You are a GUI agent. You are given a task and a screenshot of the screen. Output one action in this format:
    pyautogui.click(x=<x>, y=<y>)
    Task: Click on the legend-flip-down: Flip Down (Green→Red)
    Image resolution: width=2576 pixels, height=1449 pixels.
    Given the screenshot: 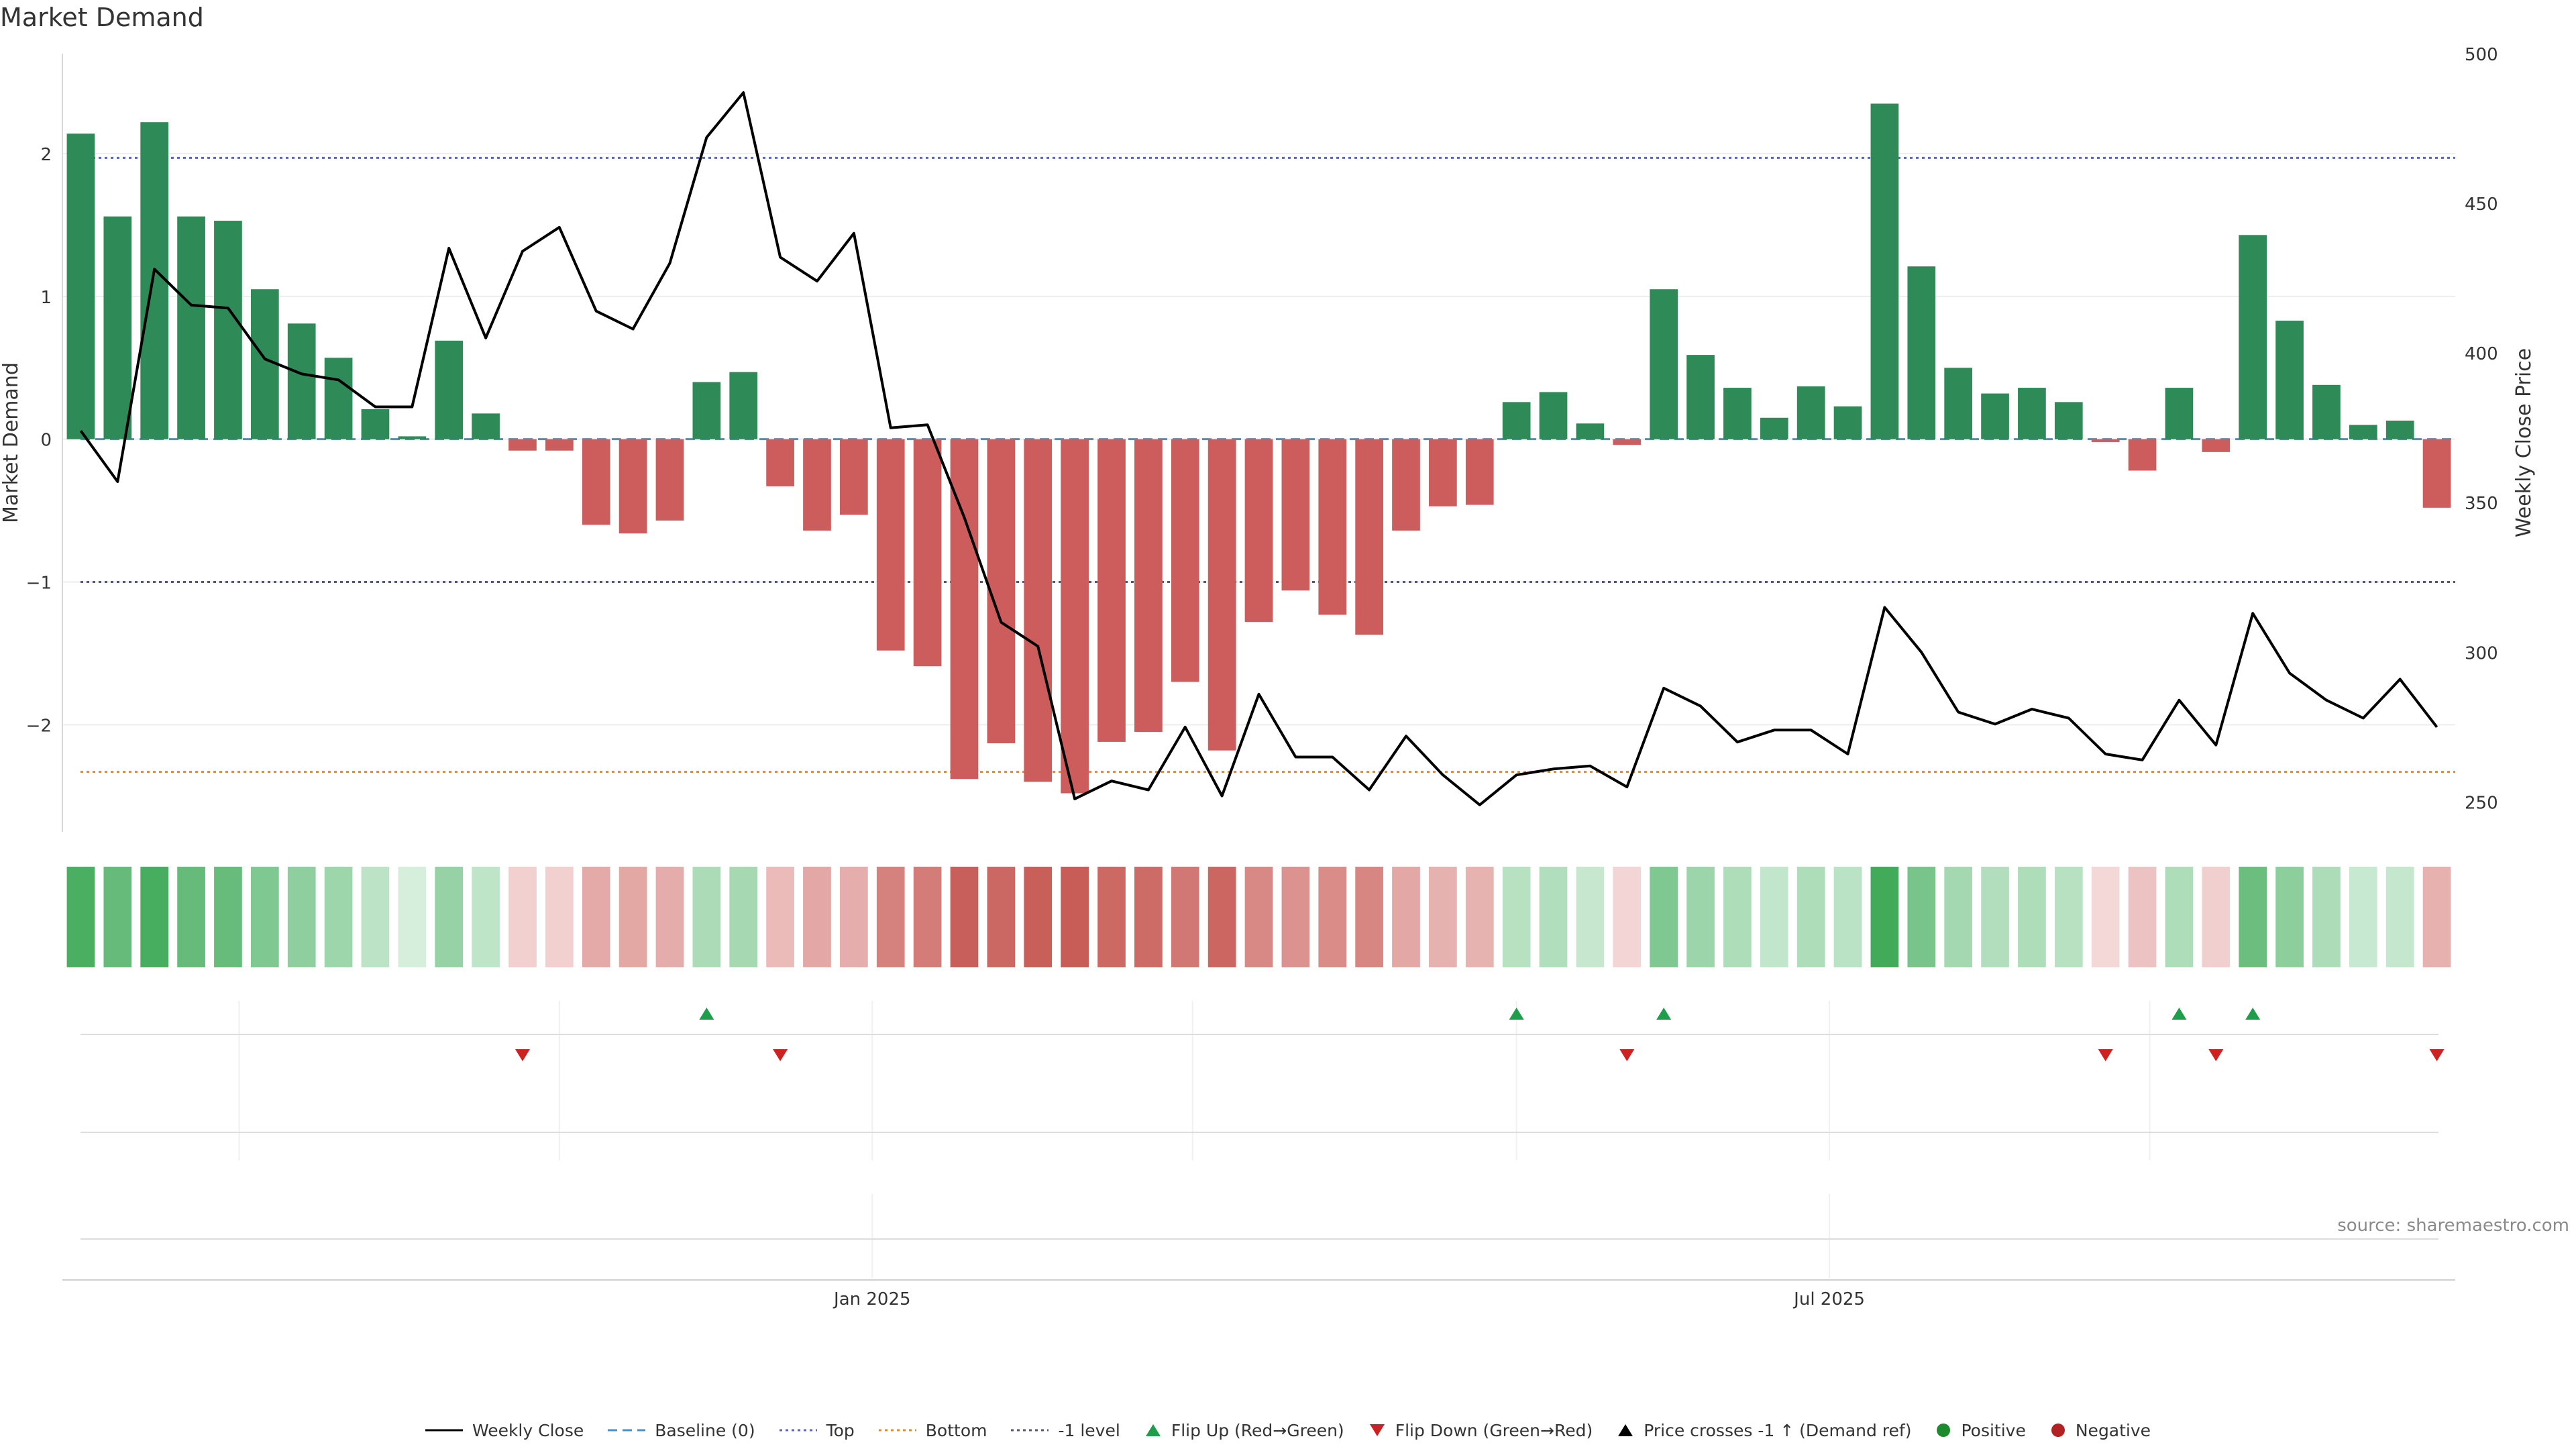 What is the action you would take?
    pyautogui.click(x=1480, y=1430)
    